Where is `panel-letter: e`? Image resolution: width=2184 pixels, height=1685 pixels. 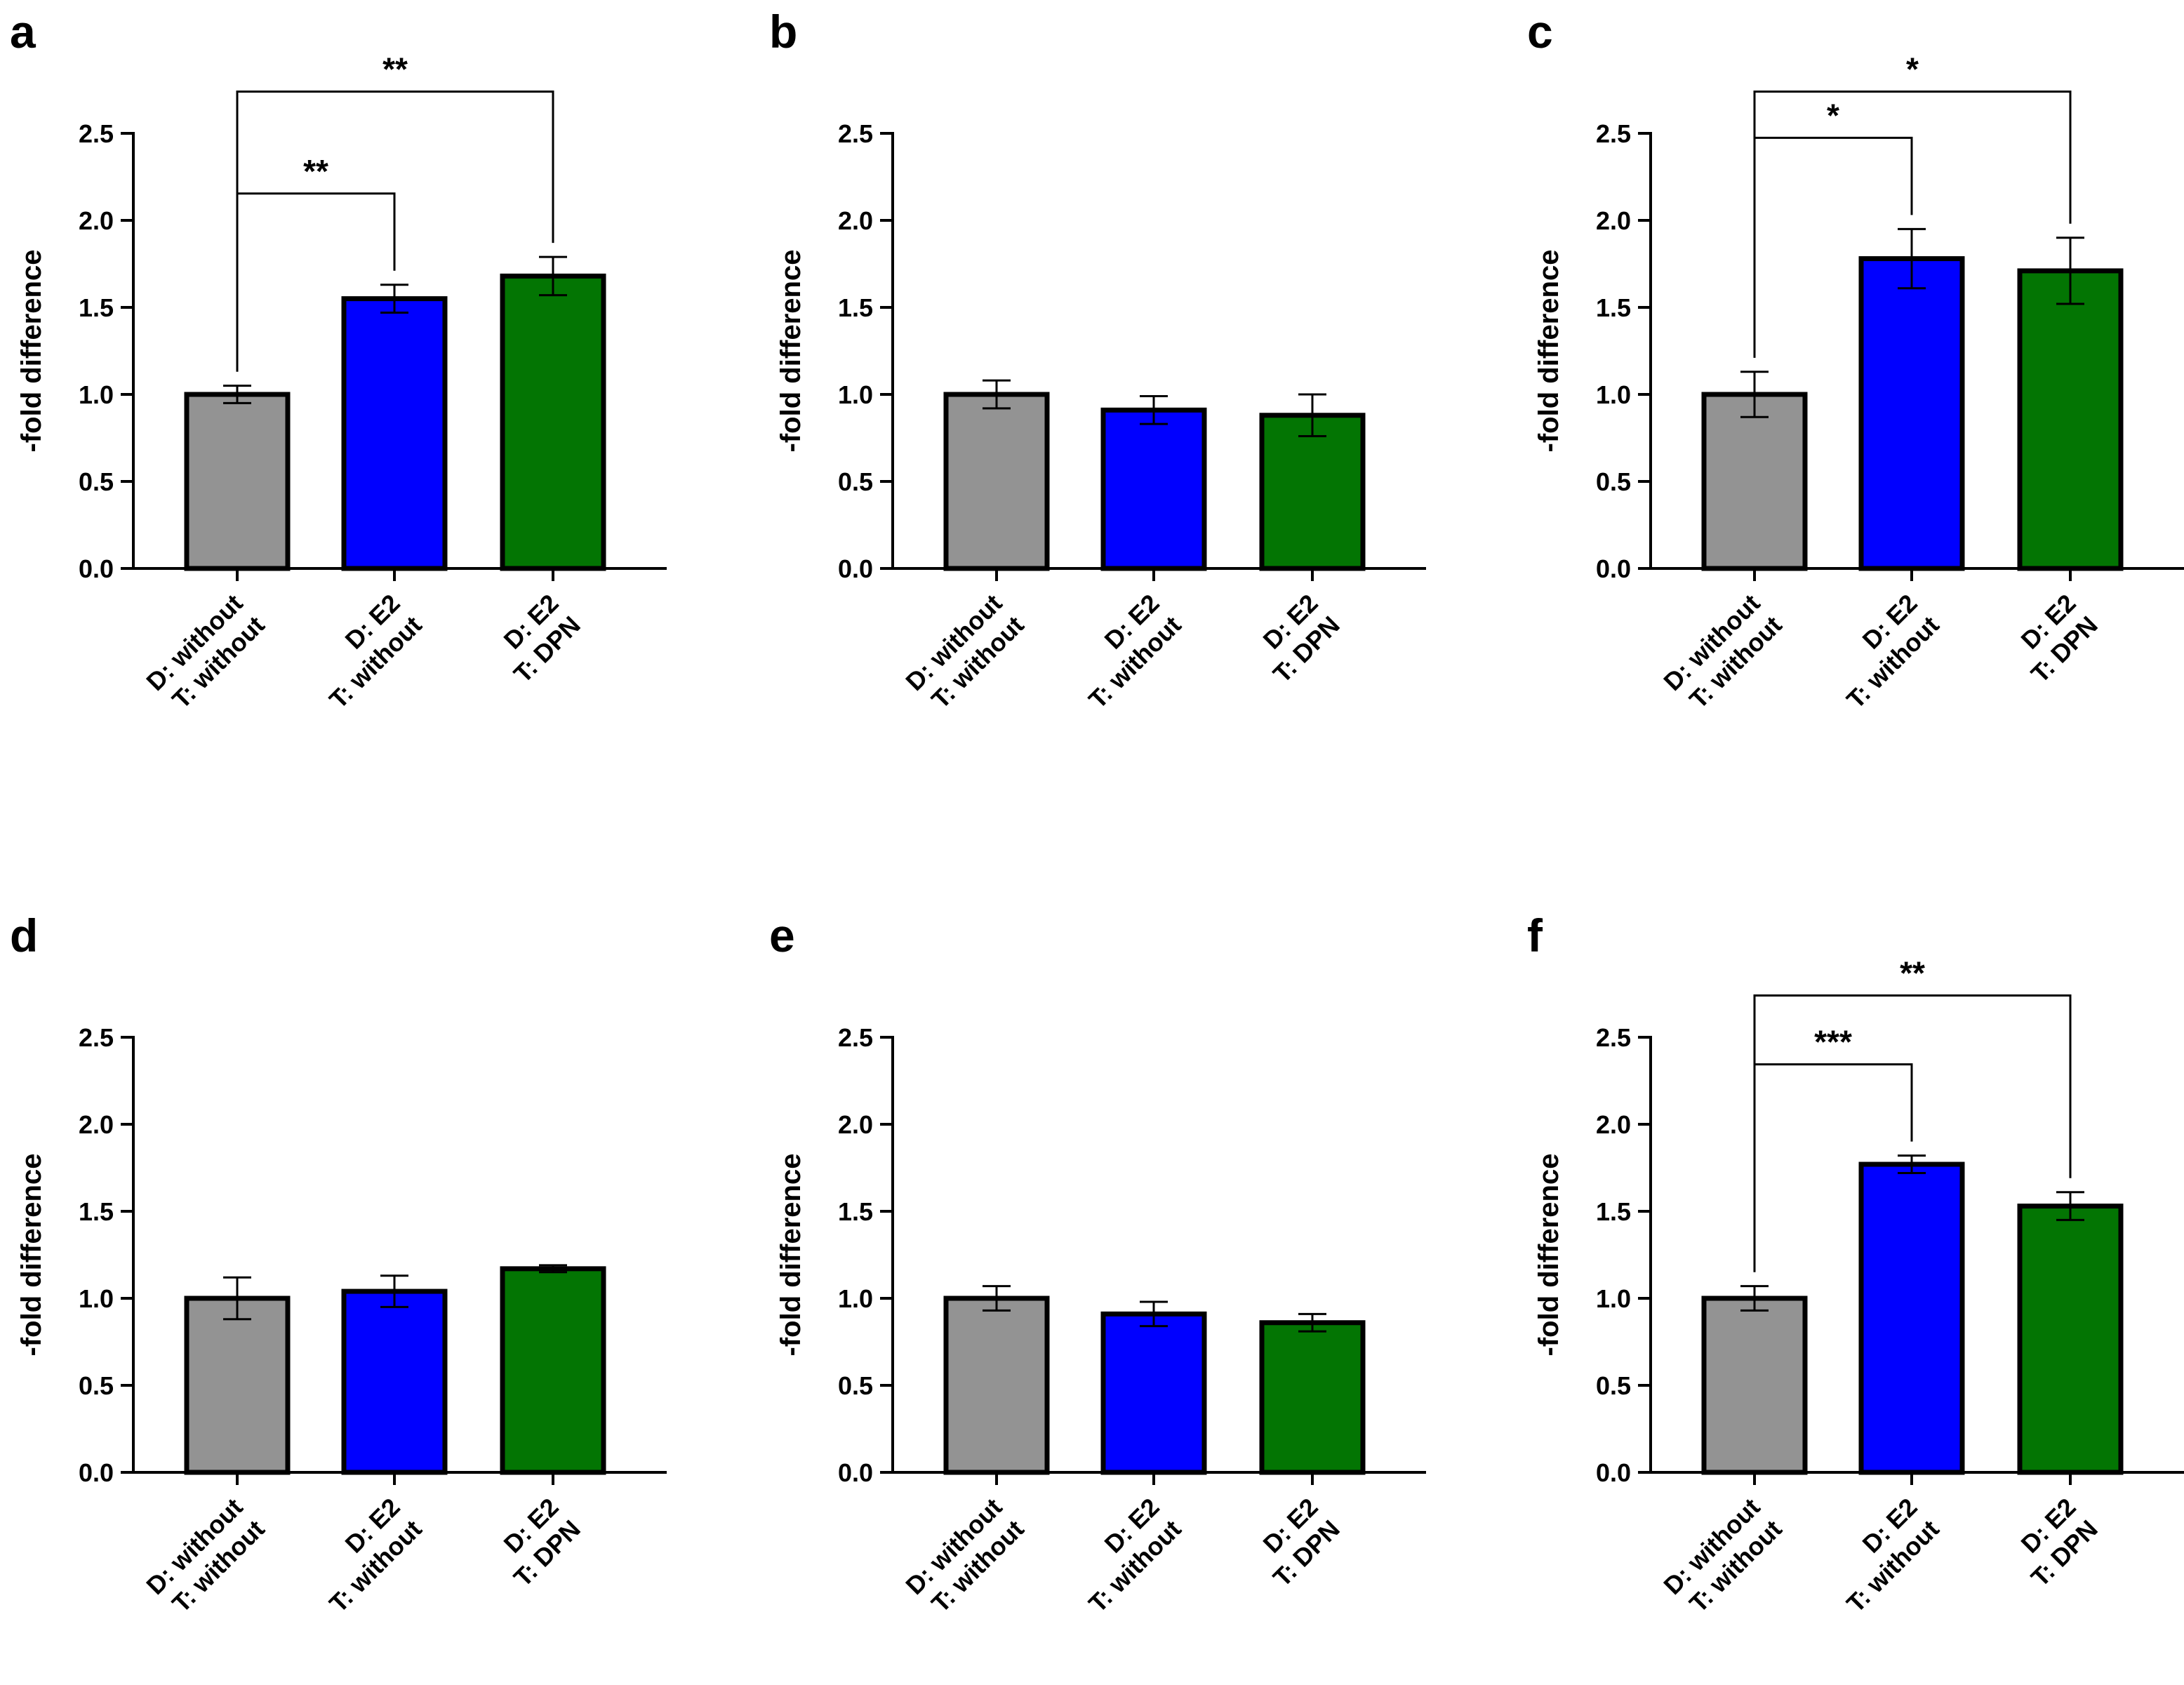 panel-letter: e is located at coordinates (782, 936).